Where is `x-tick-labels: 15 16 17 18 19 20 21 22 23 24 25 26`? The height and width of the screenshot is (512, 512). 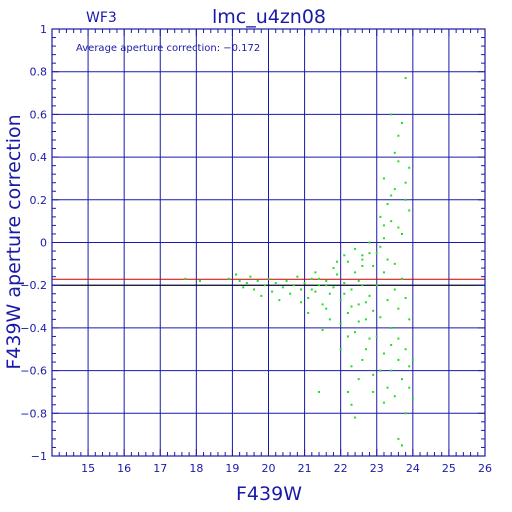 x-tick-labels: 15 16 17 18 19 20 21 22 23 24 25 26 is located at coordinates (286, 468).